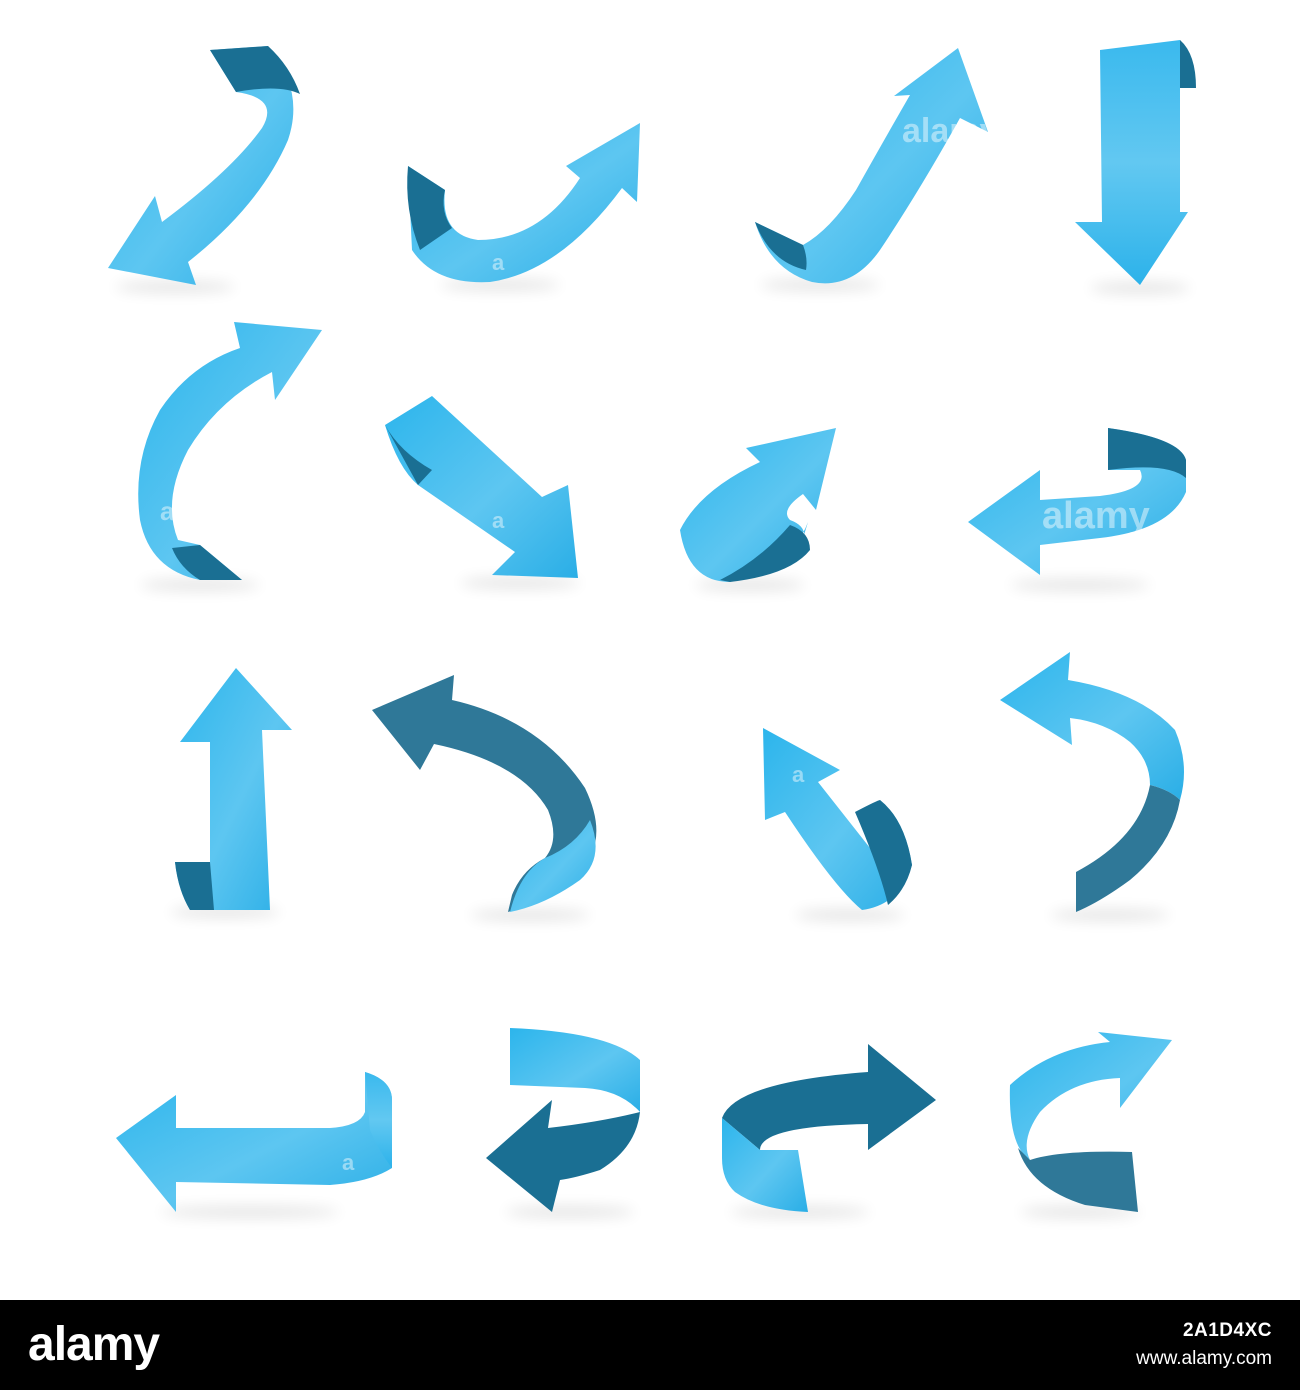 The image size is (1300, 1390). I want to click on arrow-11-up-left, so click(837, 824).